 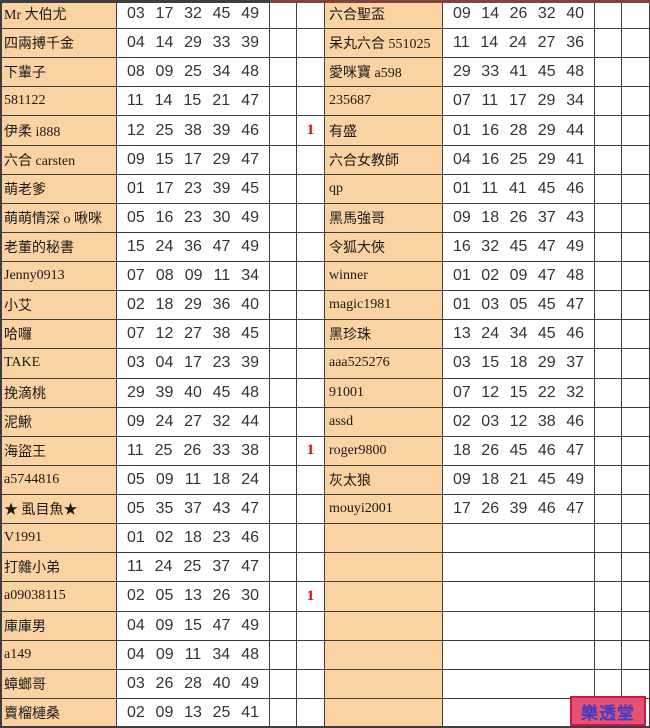 I want to click on left-name-cell: 六合 carsten, so click(x=58, y=160).